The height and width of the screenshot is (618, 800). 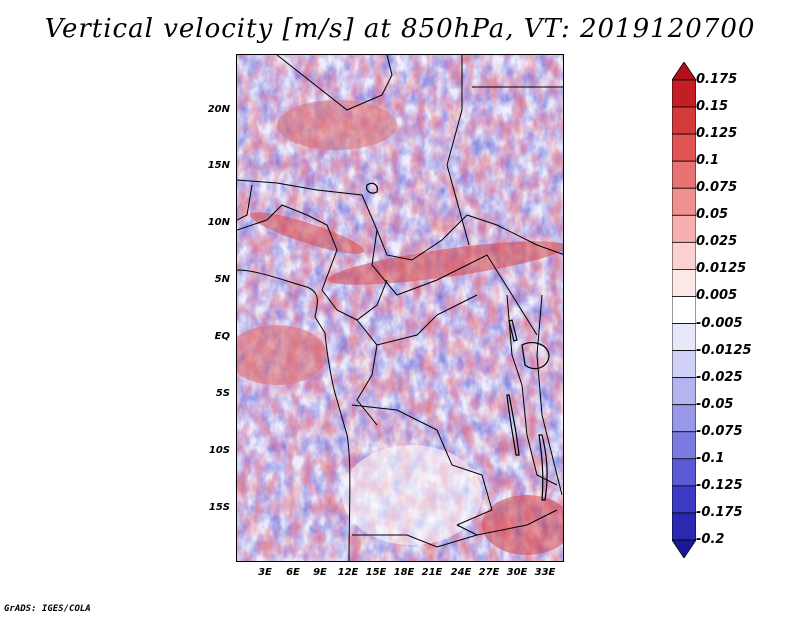 I want to click on latitude-tick-label: 15N, so click(x=218, y=165).